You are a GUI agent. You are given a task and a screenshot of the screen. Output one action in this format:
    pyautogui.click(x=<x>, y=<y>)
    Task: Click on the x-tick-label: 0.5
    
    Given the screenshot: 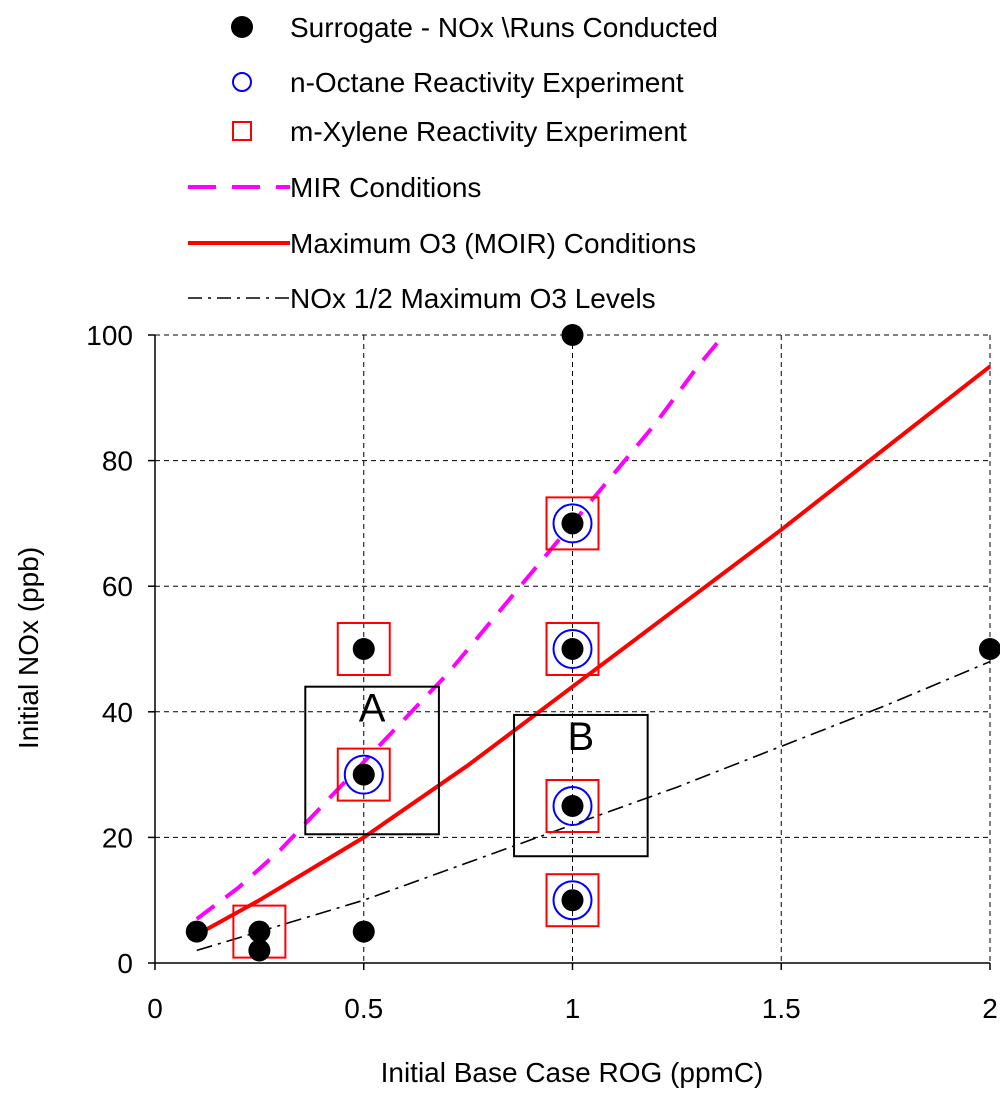 What is the action you would take?
    pyautogui.click(x=363, y=1008)
    